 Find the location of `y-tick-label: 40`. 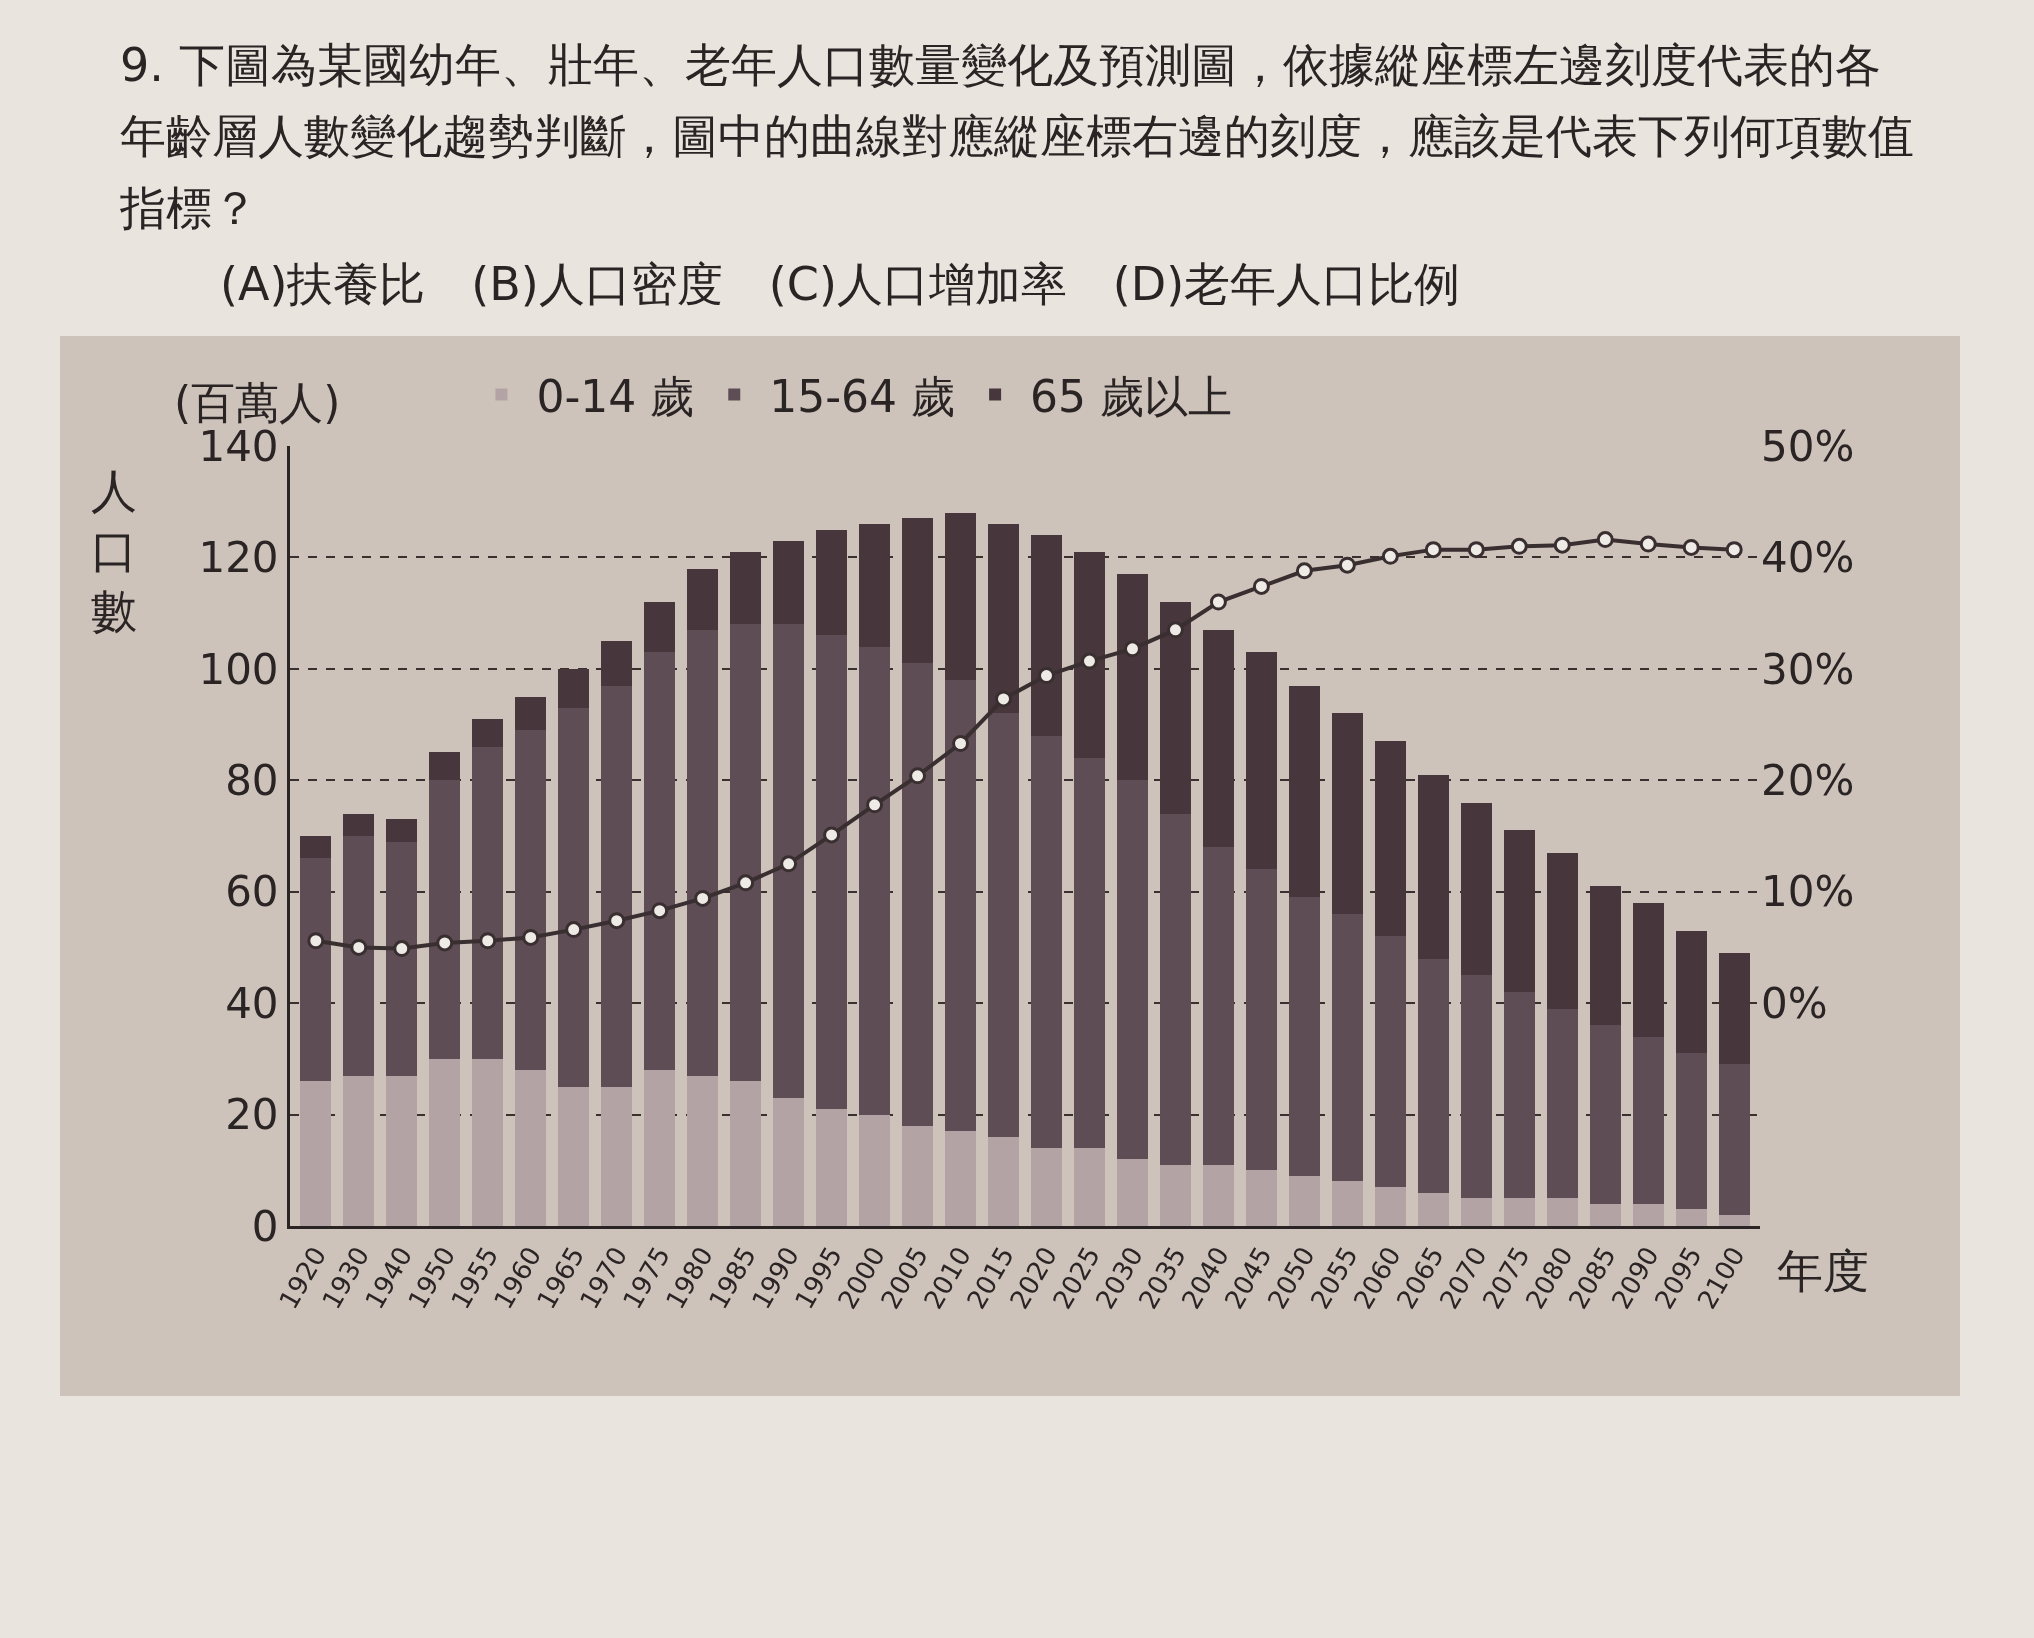

y-tick-label: 40 is located at coordinates (252, 1003).